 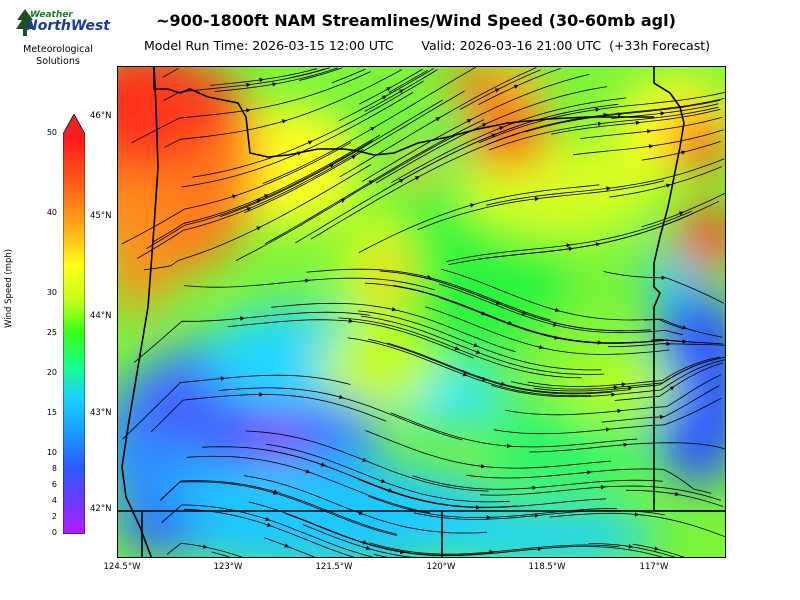 What do you see at coordinates (654, 567) in the screenshot?
I see `lon-label: 117°W` at bounding box center [654, 567].